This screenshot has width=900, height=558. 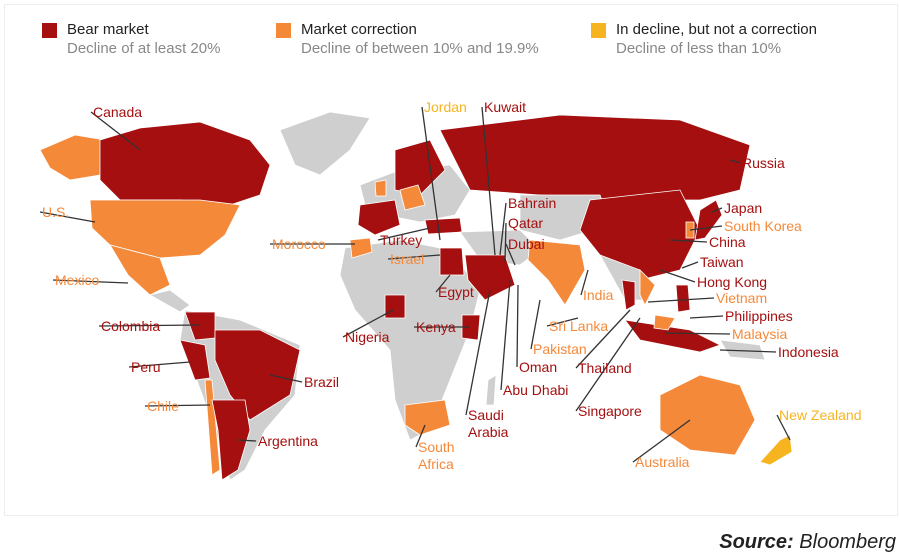 What do you see at coordinates (732, 282) in the screenshot?
I see `country-label: Hong Kong` at bounding box center [732, 282].